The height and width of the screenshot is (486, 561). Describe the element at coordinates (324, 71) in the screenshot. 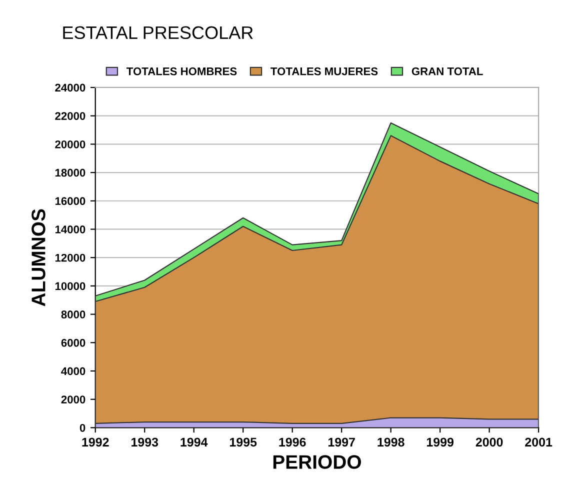

I see `legend-label: TOTALES MUJERES` at that location.